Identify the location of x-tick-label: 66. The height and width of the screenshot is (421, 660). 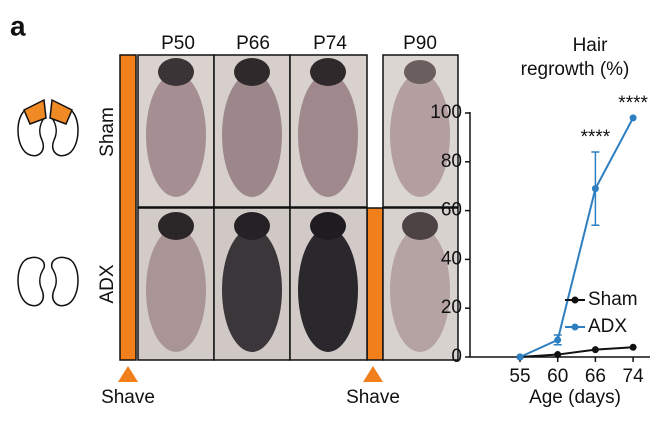
(595, 376).